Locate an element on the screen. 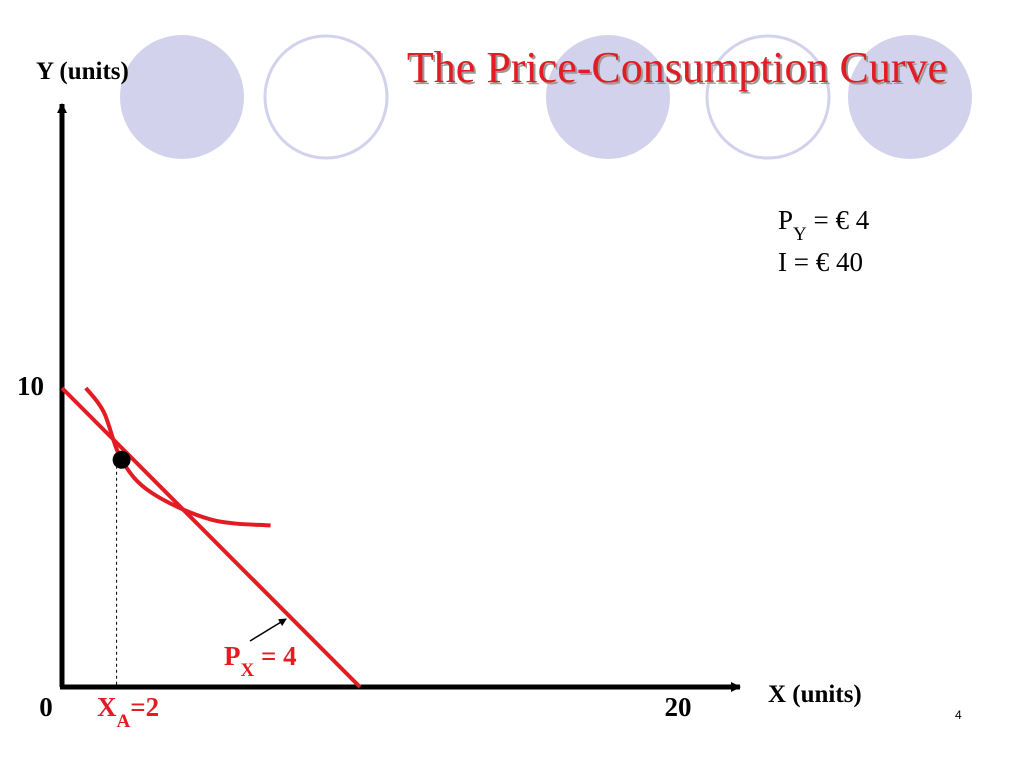 This screenshot has height=768, width=1024. slide-title-shadow: The Price-Consumption Curve is located at coordinates (679, 69).